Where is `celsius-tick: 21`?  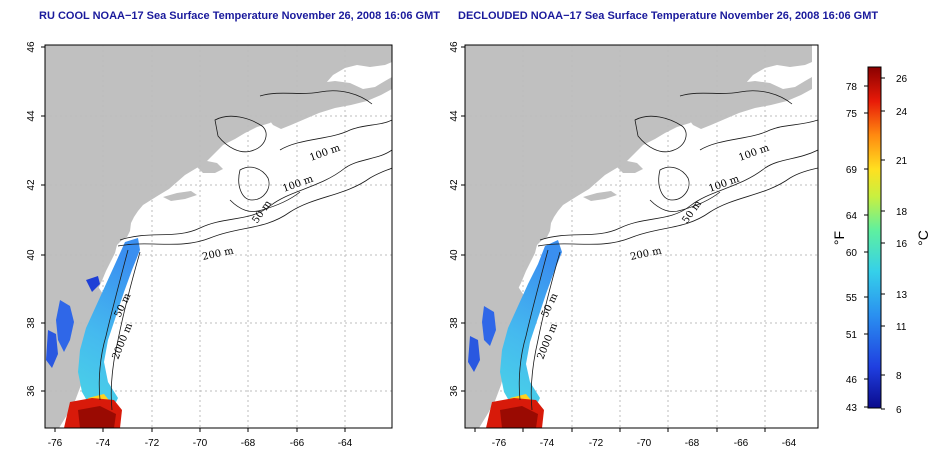
celsius-tick: 21 is located at coordinates (902, 161).